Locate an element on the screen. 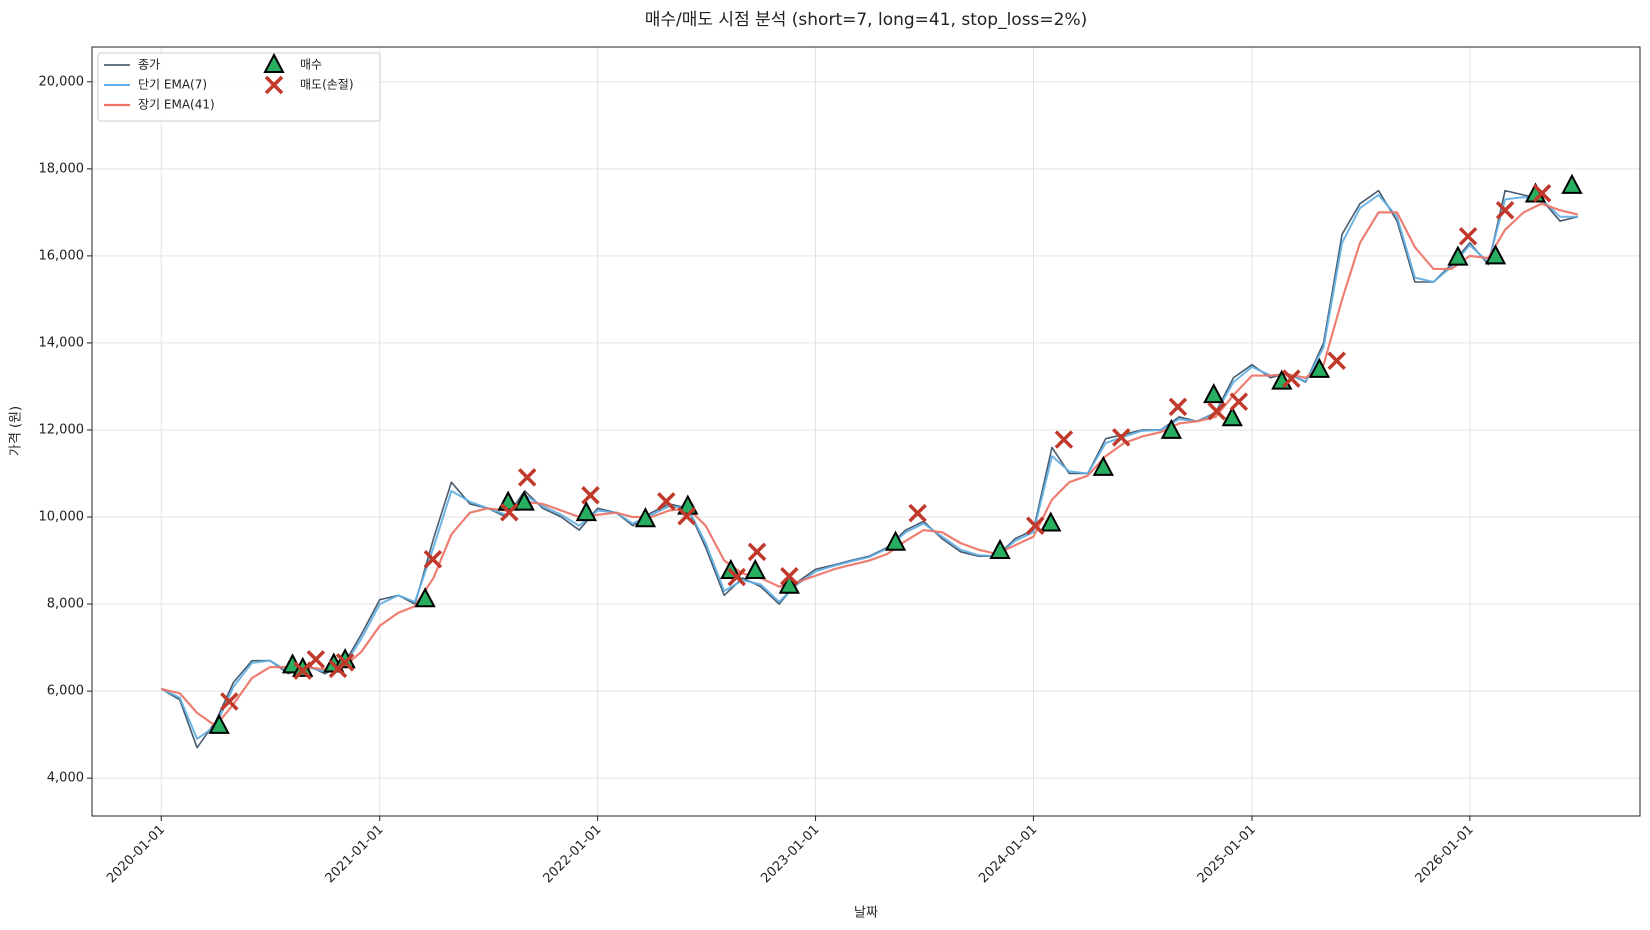 The height and width of the screenshot is (930, 1650). legend-label: 종가 is located at coordinates (149, 65).